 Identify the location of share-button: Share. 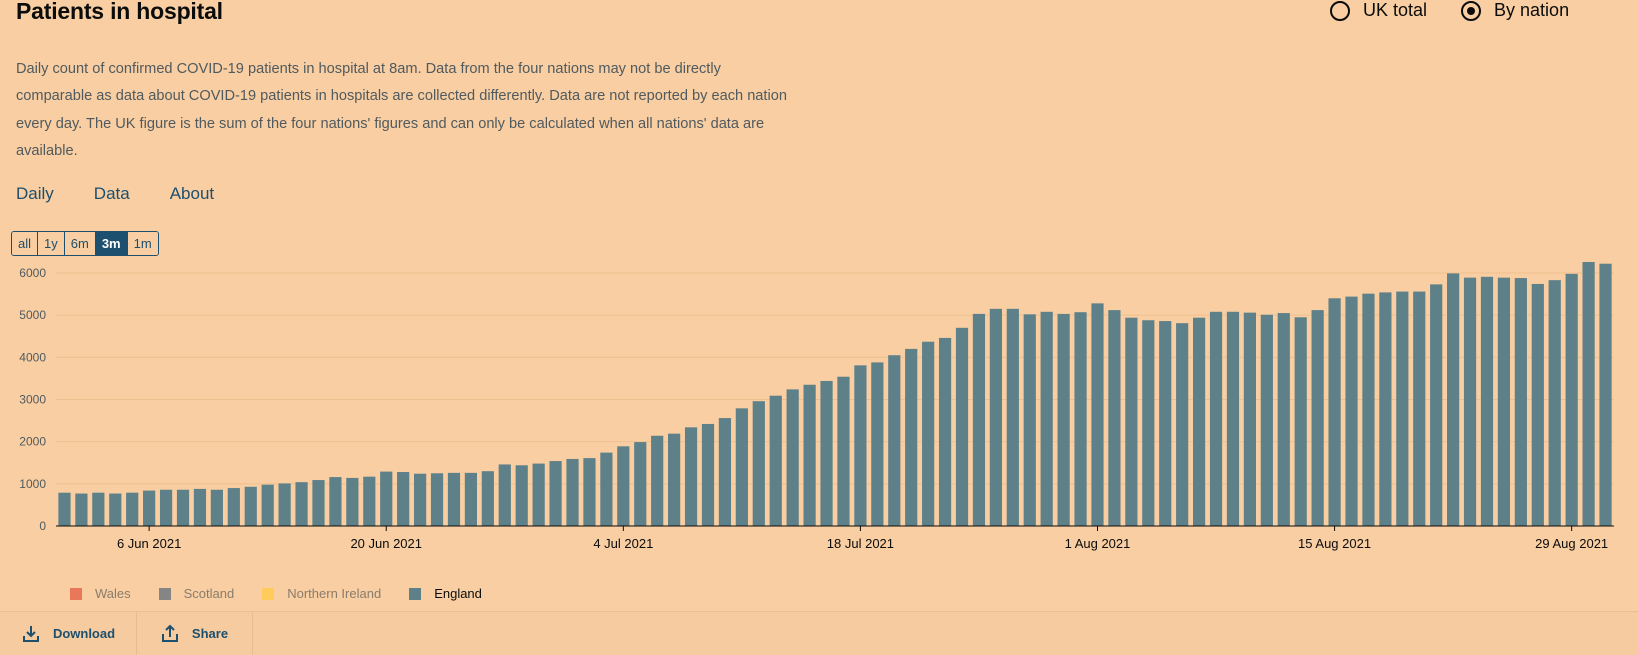
(194, 633).